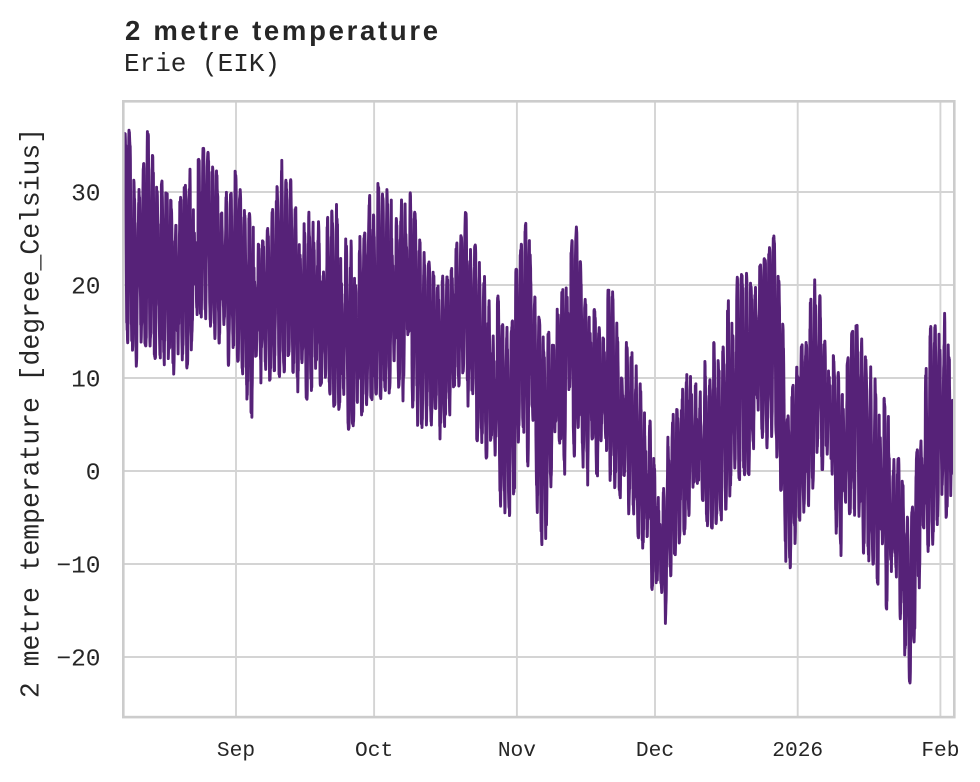 The height and width of the screenshot is (782, 980). I want to click on svg-text: 30, so click(85, 195).